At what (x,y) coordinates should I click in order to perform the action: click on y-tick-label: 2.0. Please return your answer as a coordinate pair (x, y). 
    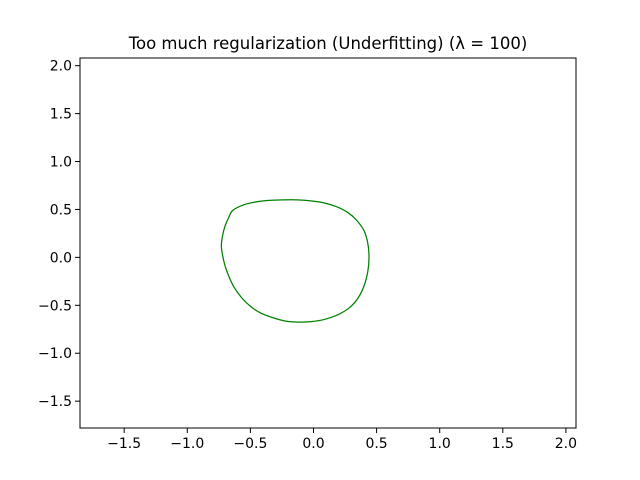
    Looking at the image, I should click on (61, 67).